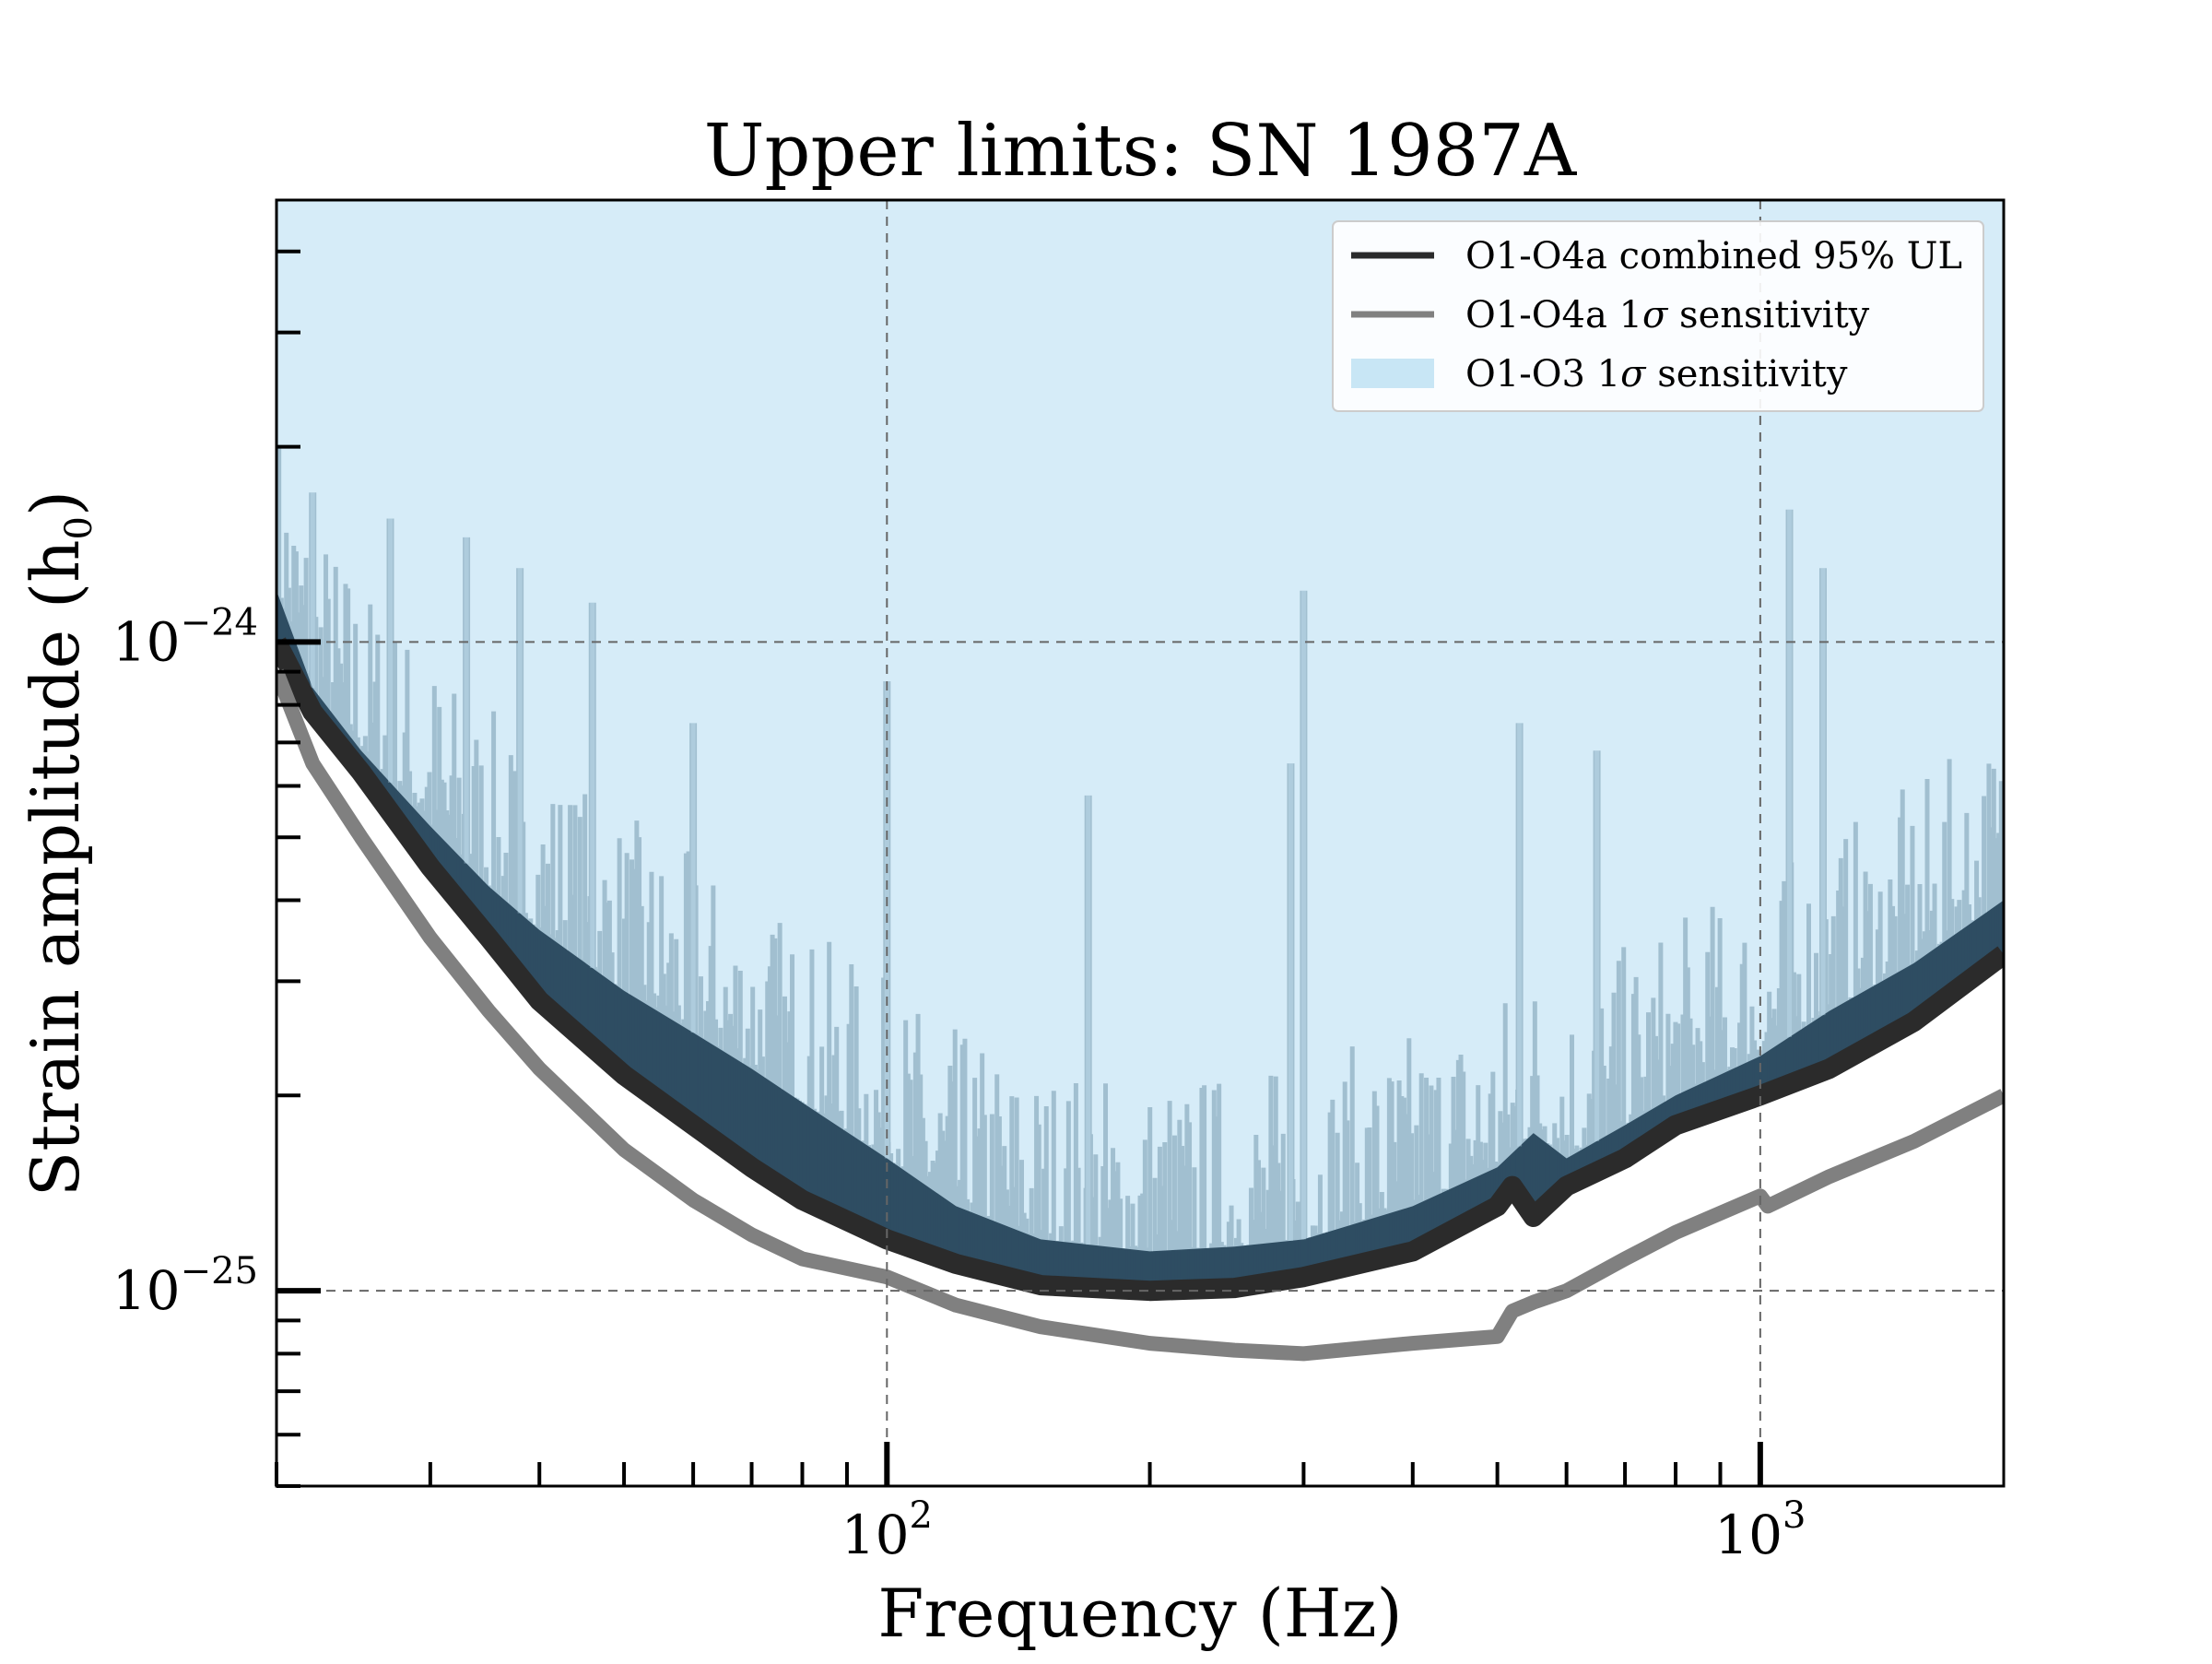 This screenshot has width=2212, height=1664. What do you see at coordinates (1139, 1613) in the screenshot?
I see `x-axis-label: Frequency (Hz)` at bounding box center [1139, 1613].